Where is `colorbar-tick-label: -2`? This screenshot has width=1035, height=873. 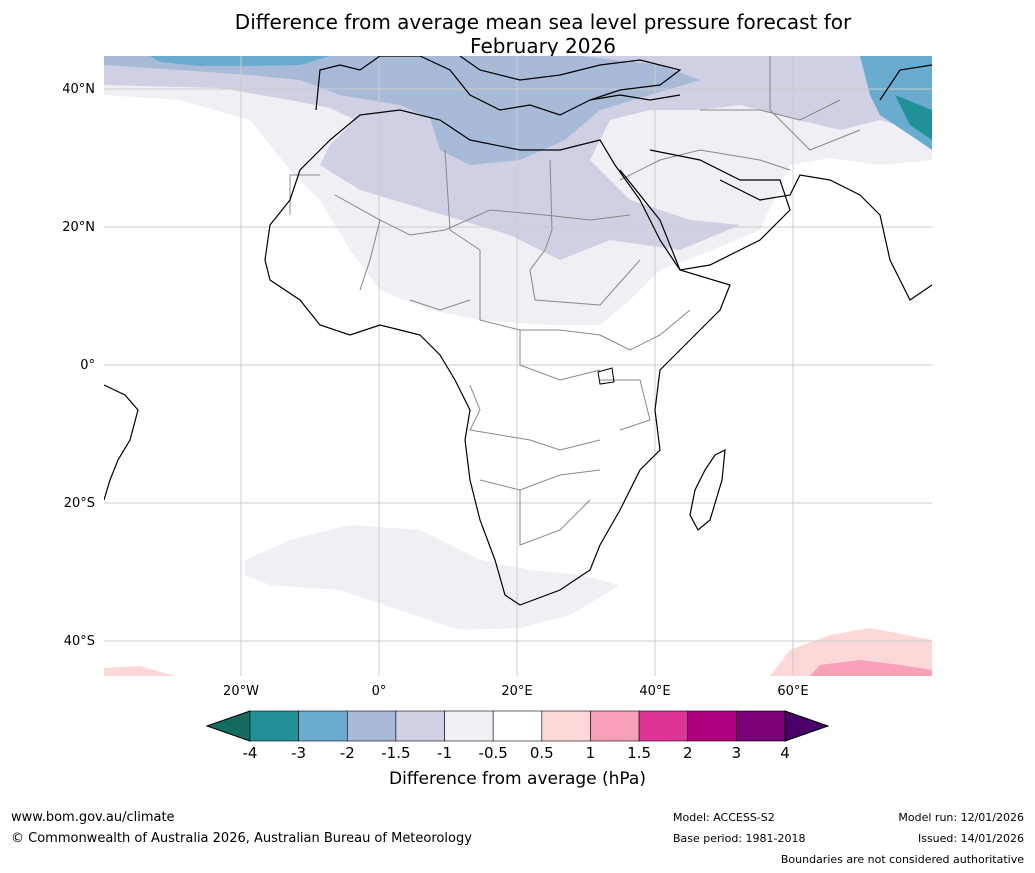
colorbar-tick-label: -2 is located at coordinates (347, 753).